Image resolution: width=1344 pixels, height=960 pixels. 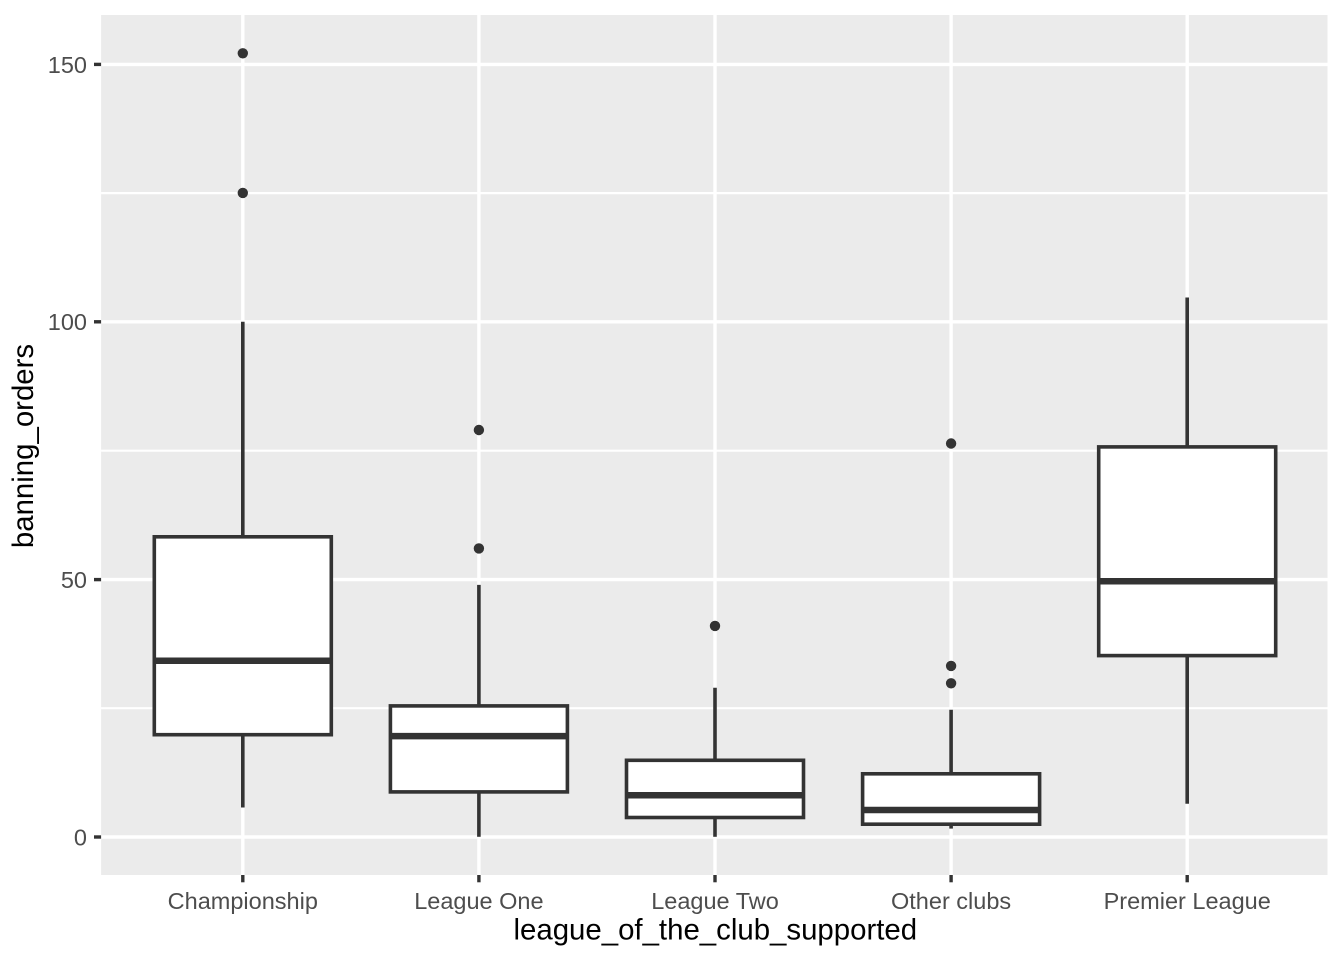 I want to click on svg-text: 100, so click(x=67, y=322).